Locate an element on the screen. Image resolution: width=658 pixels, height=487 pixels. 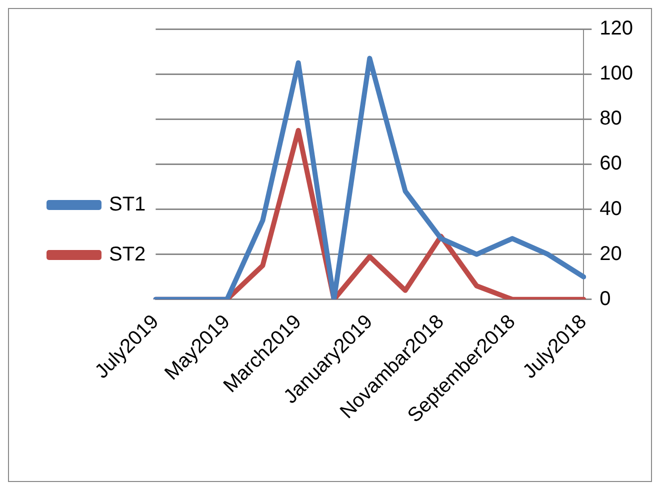
y-tick-label: 20 is located at coordinates (611, 253).